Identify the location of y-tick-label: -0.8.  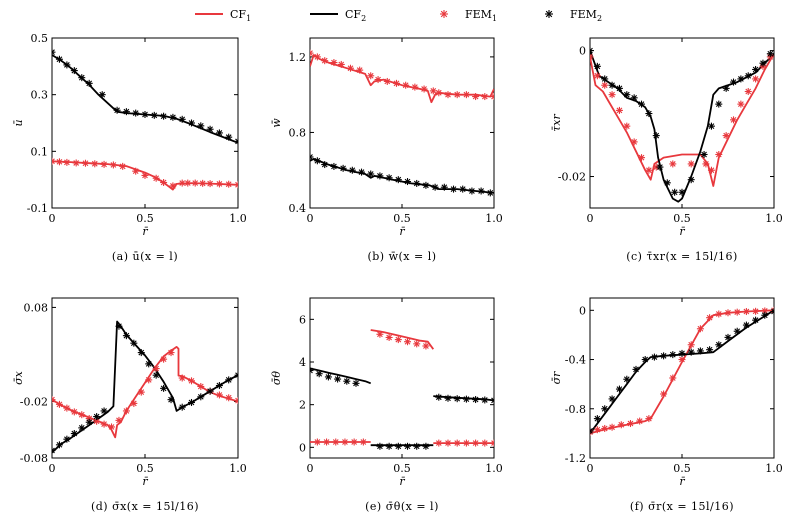
(575, 409).